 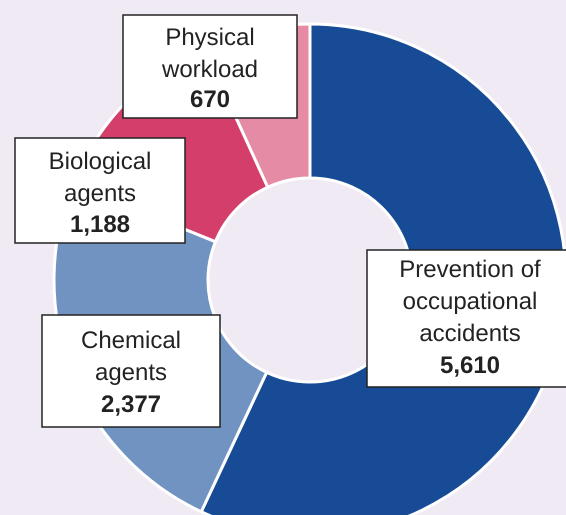 I want to click on data-label: 1,188, so click(x=100, y=224).